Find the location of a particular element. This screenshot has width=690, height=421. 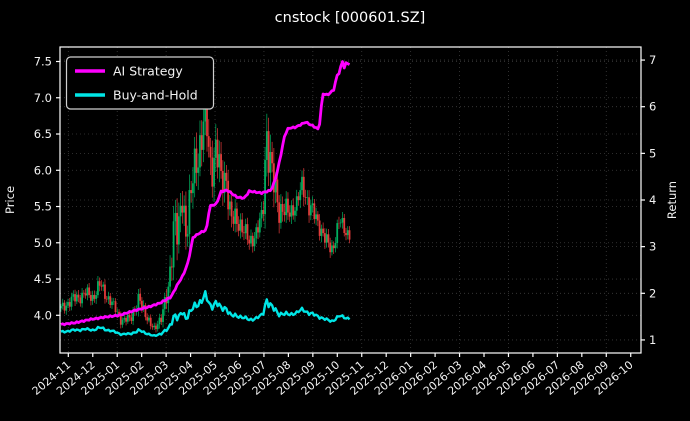

return-axis-label: Return is located at coordinates (672, 200).